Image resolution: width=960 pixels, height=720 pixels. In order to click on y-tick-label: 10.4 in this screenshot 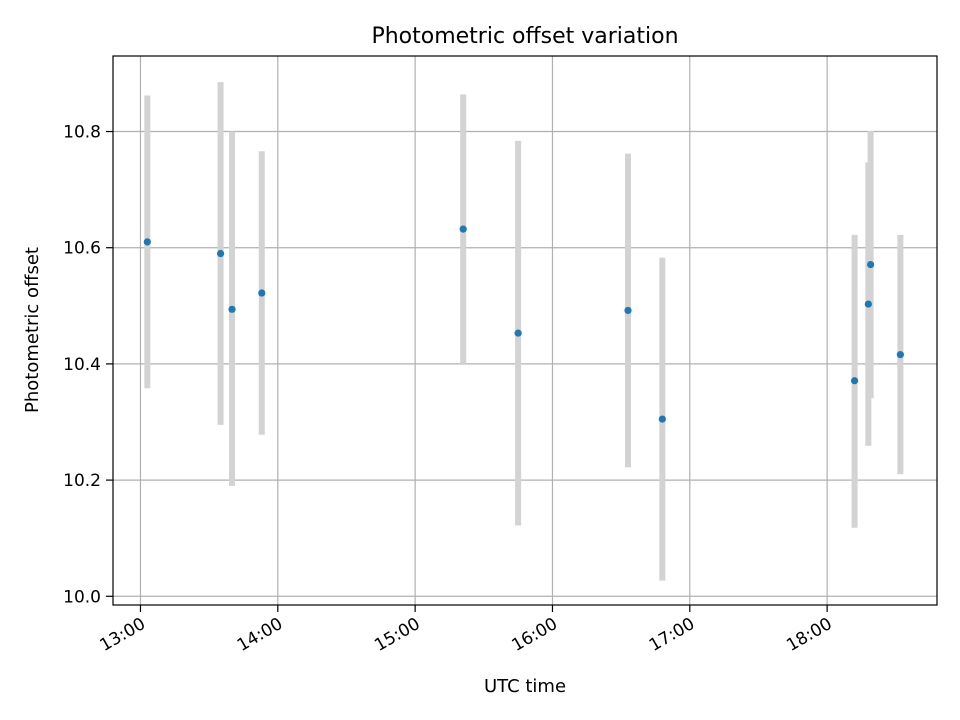, I will do `click(82, 365)`.